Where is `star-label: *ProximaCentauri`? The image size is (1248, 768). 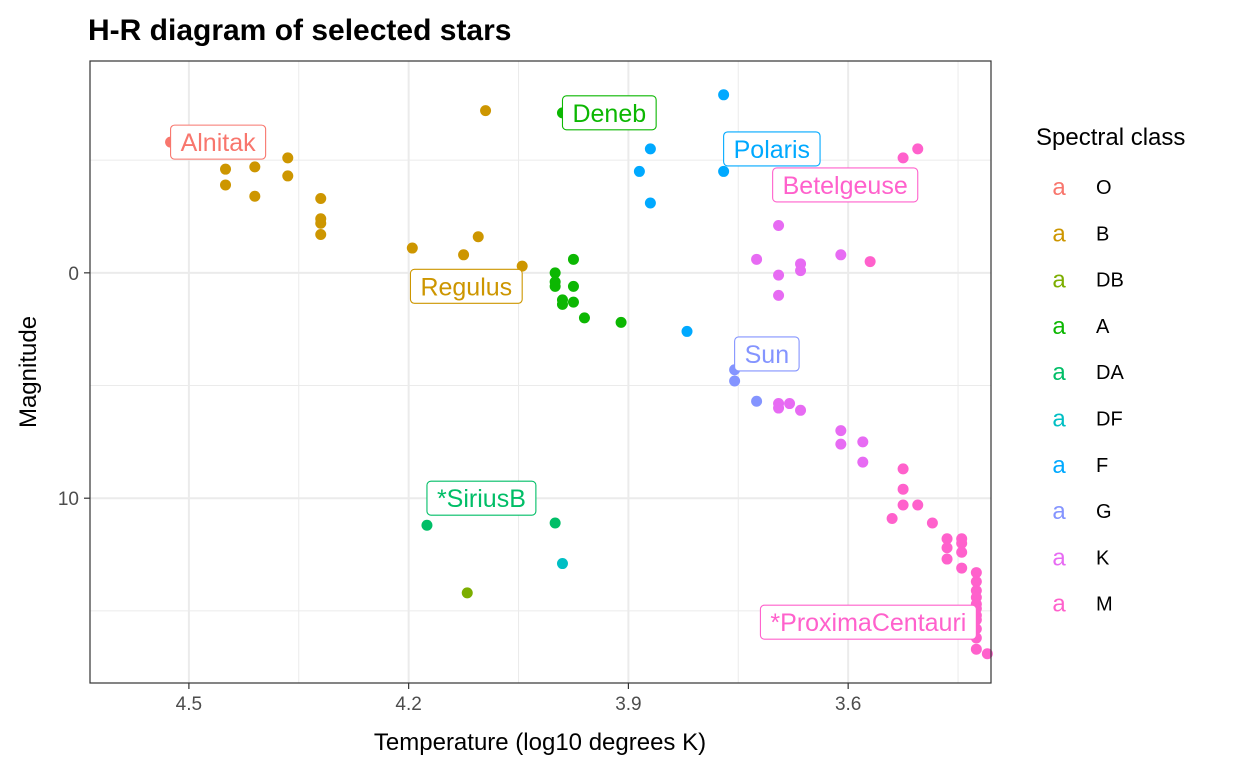
star-label: *ProximaCentauri is located at coordinates (868, 622).